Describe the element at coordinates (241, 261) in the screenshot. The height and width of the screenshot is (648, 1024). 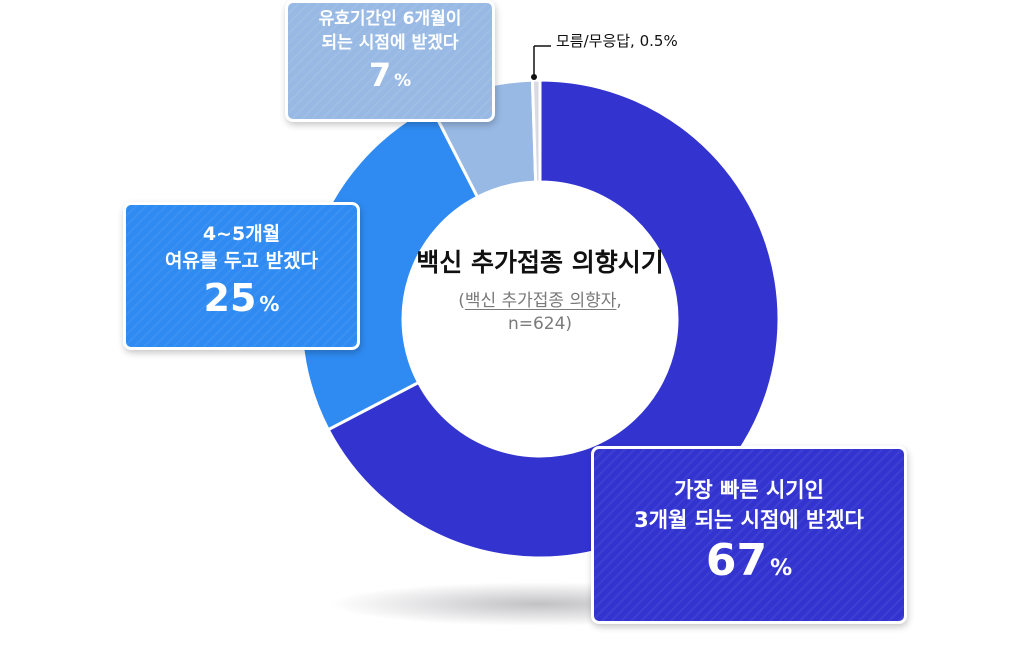
I see `slice-label-line: 여유를 두고 받겠다` at that location.